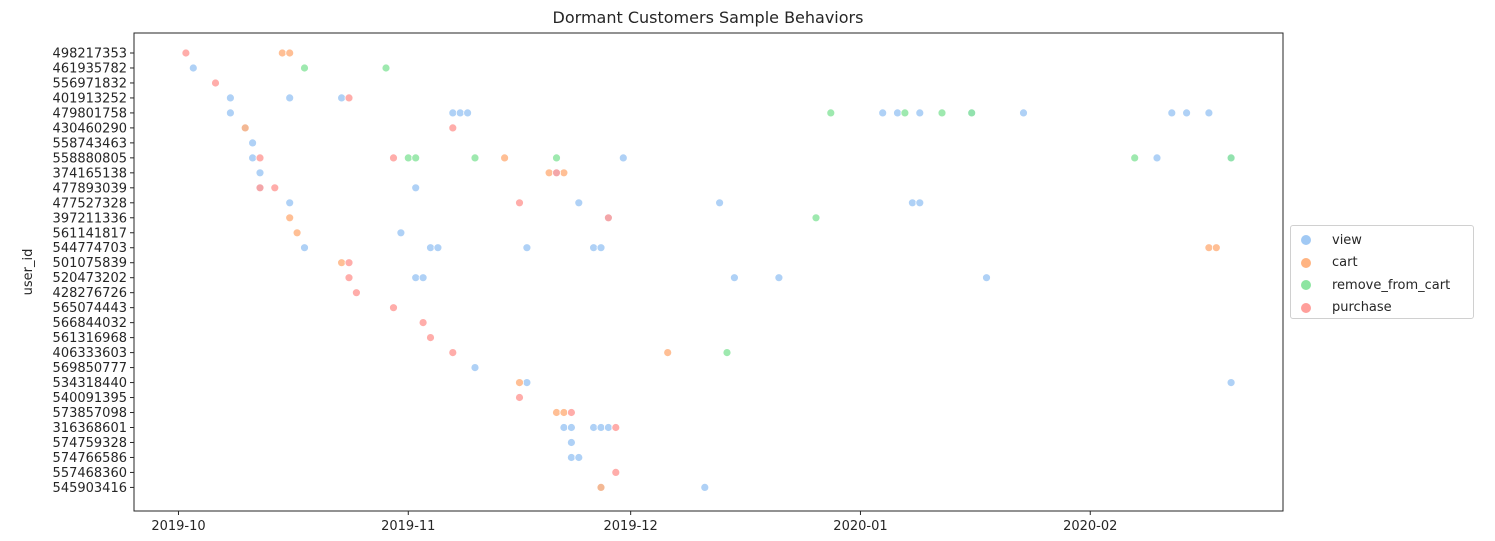 The width and height of the screenshot is (1495, 541). I want to click on legend-label-purchase: purchase, so click(1362, 308).